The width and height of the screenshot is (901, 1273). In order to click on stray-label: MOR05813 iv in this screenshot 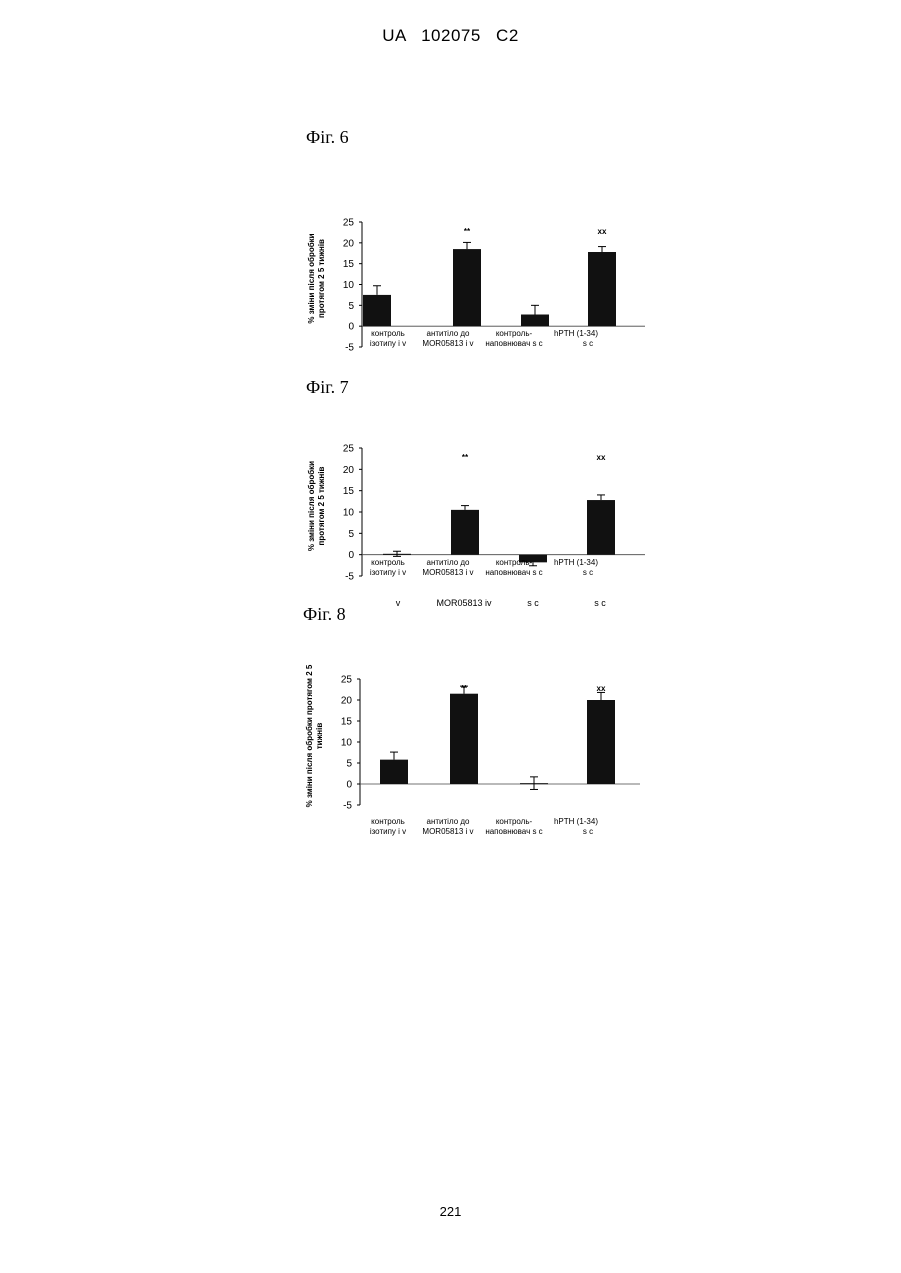, I will do `click(463, 603)`.